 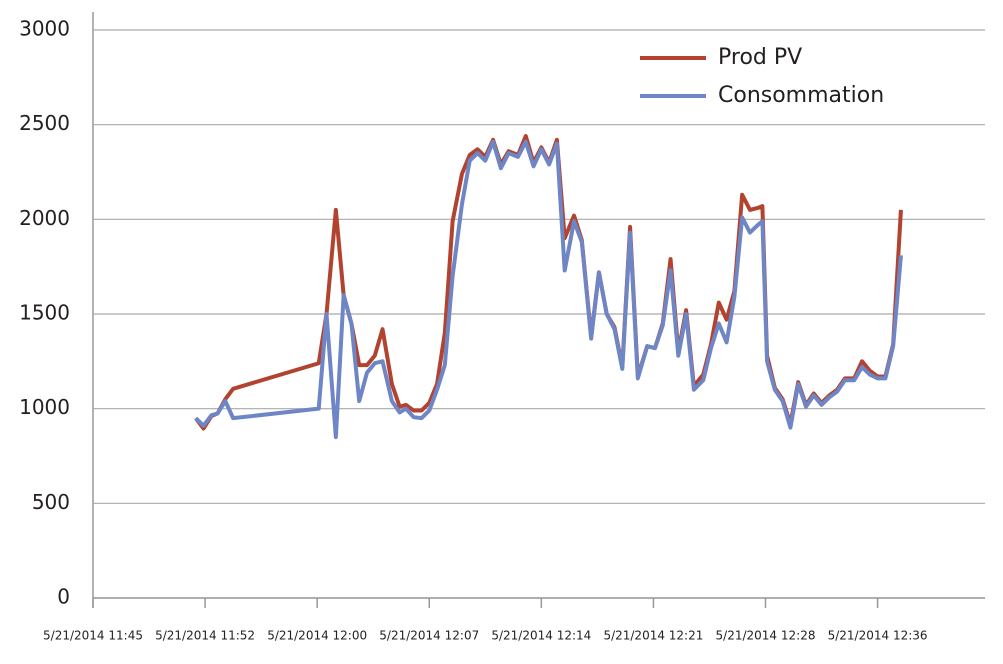 I want to click on x-tick-label: 5/21/2014 11:52, so click(x=205, y=636).